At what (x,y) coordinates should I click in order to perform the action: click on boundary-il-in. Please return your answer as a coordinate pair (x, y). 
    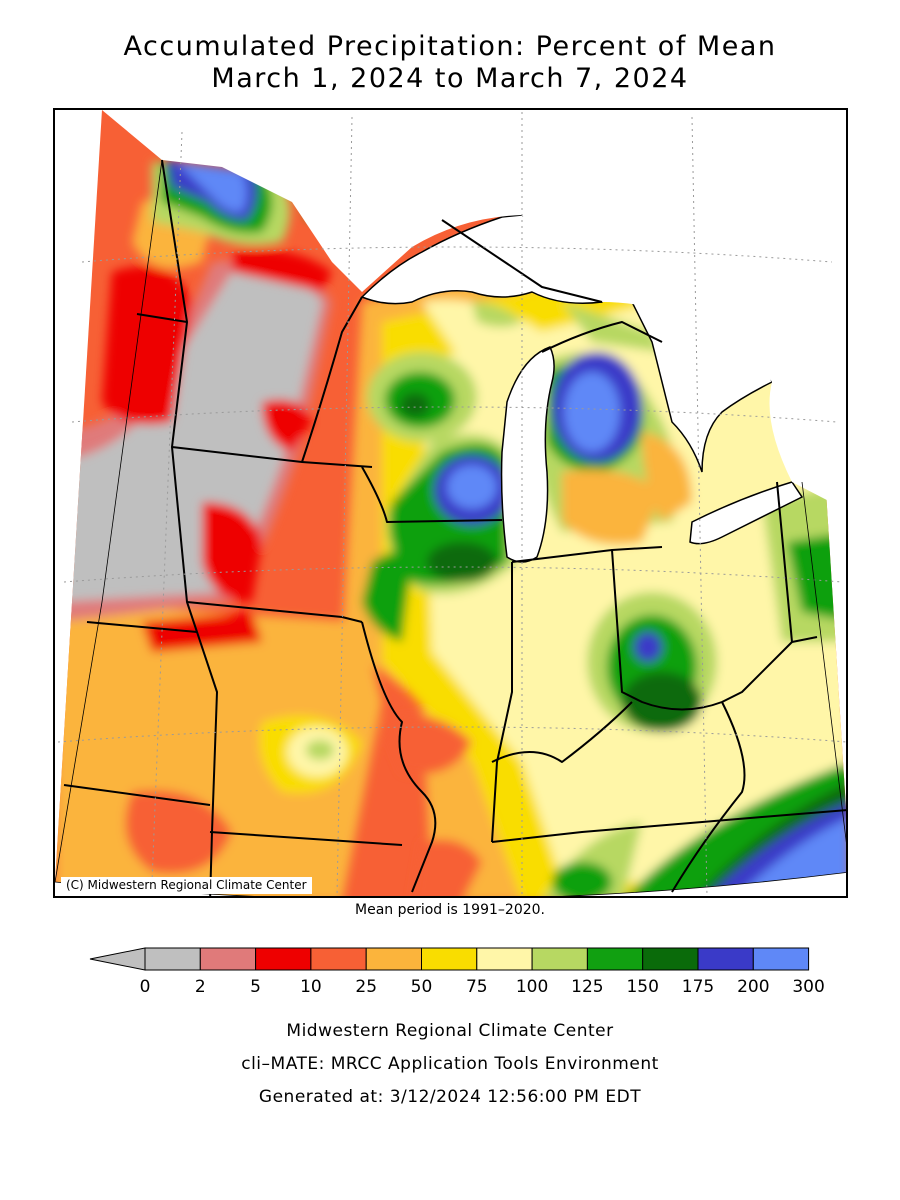
    Looking at the image, I should click on (502, 702).